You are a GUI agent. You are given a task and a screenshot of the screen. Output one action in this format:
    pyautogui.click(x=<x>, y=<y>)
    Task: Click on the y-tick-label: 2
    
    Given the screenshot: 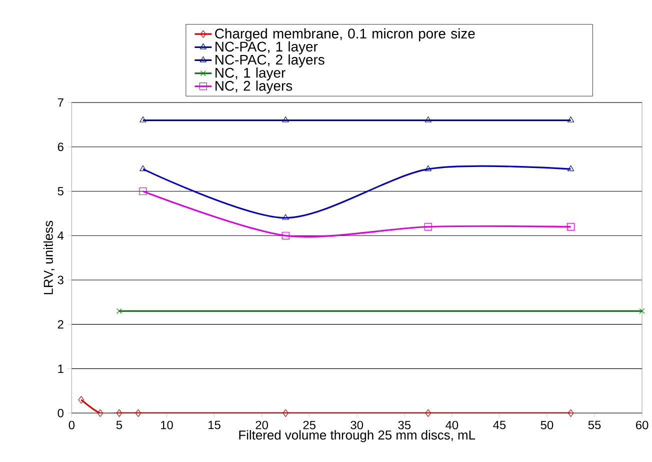 What is the action you would take?
    pyautogui.click(x=61, y=324)
    